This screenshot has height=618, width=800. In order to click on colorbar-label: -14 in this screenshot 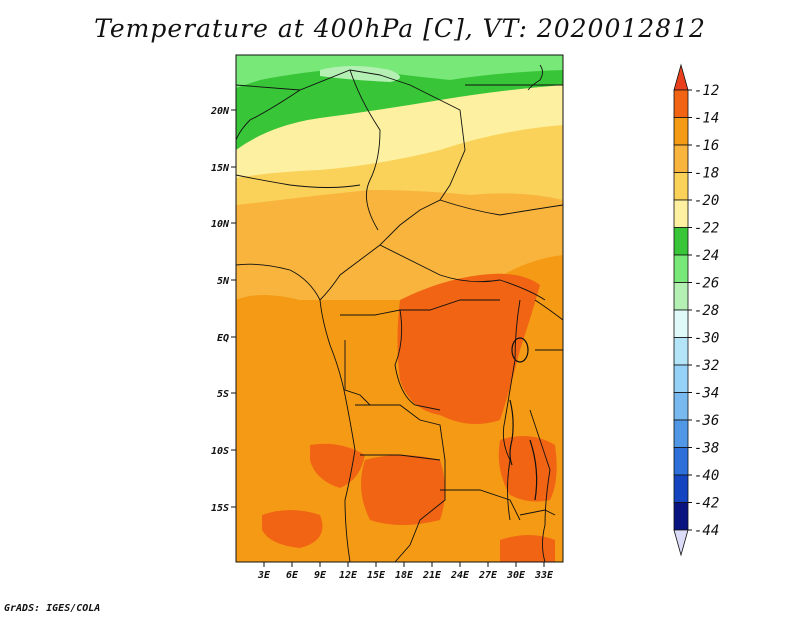, I will do `click(706, 119)`.